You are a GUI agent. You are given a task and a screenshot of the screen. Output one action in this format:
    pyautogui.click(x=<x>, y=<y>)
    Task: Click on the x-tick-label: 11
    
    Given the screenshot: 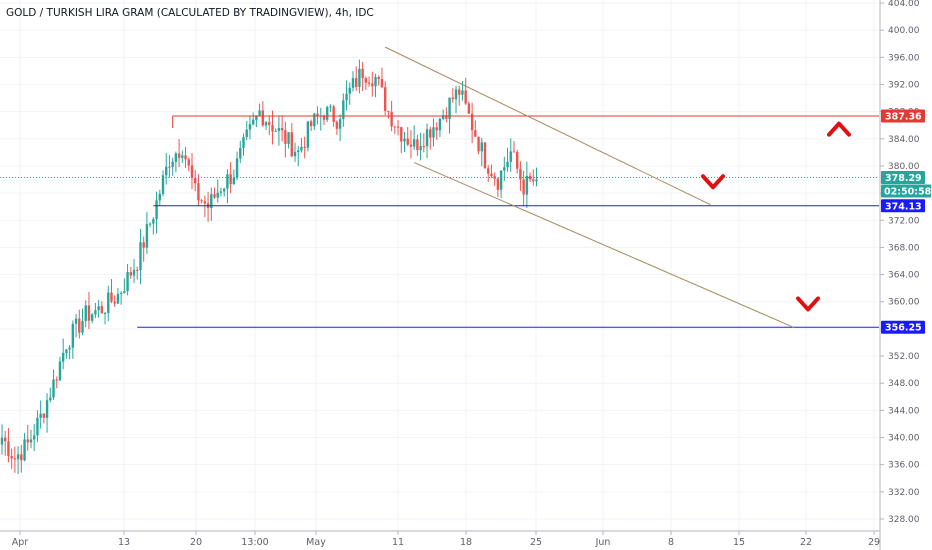 What is the action you would take?
    pyautogui.click(x=398, y=542)
    